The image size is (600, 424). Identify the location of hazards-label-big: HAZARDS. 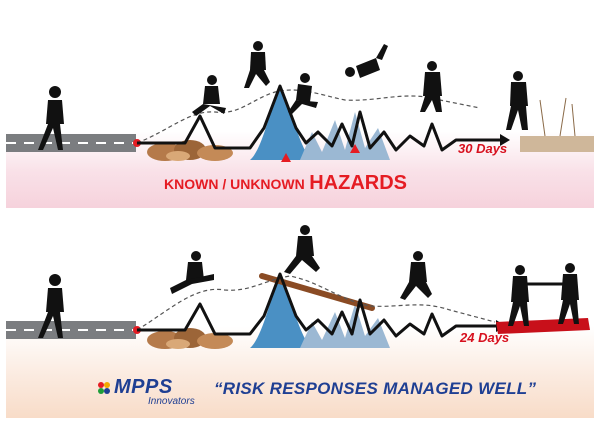
(358, 183).